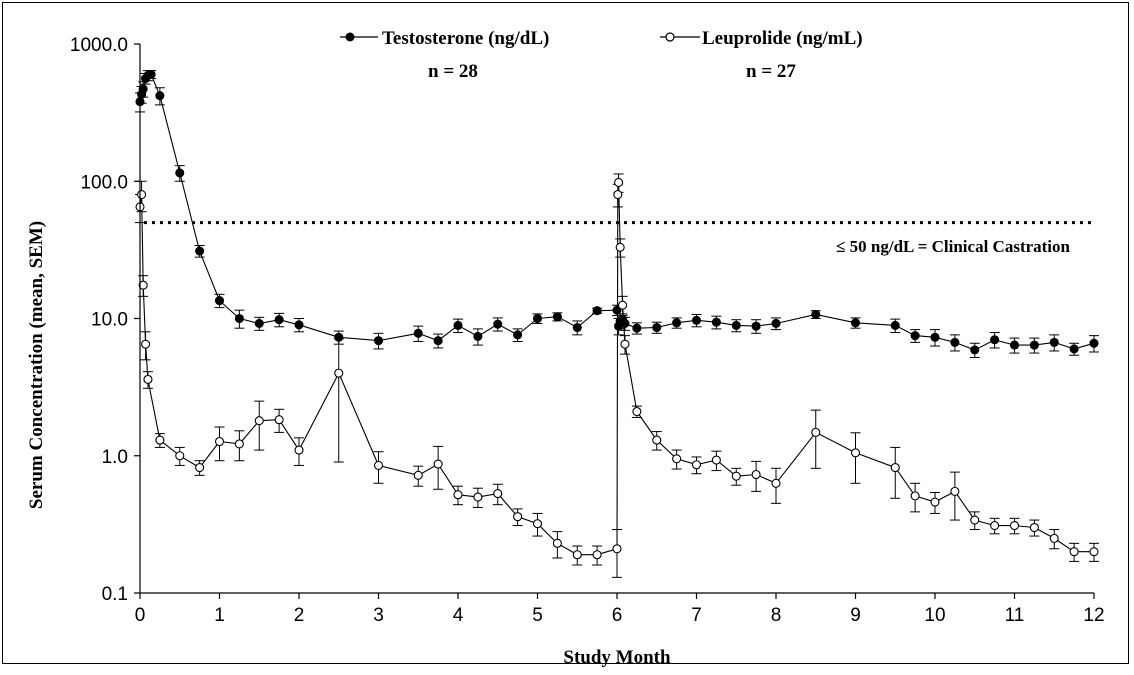 The image size is (1134, 675). I want to click on y-tick-label: 10.0, so click(109, 320).